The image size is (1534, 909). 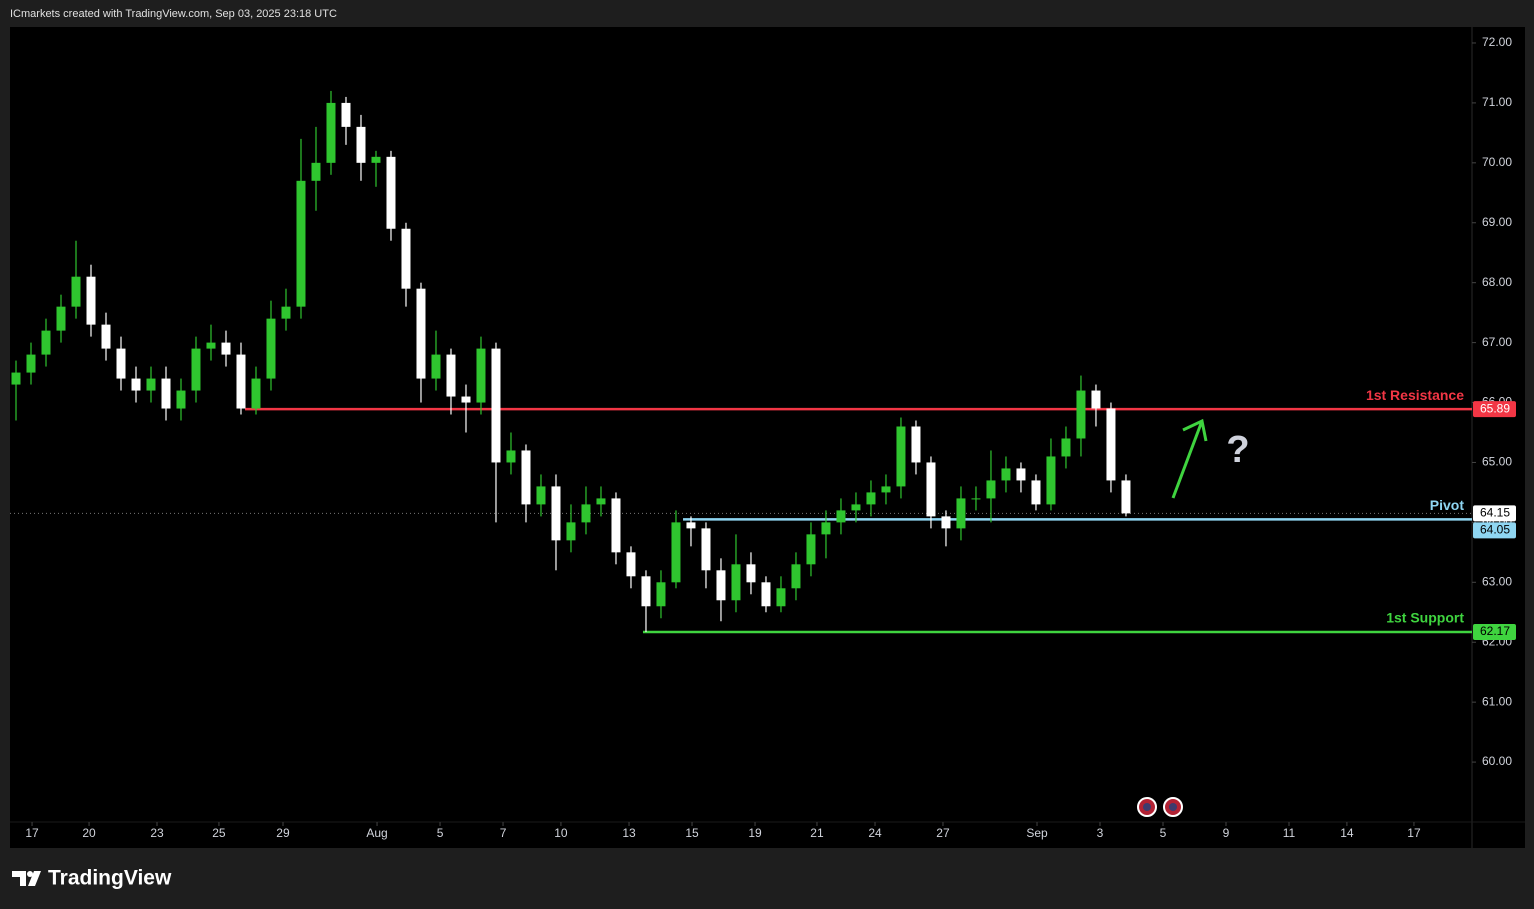 I want to click on y-tick-label: 61.00, so click(x=1497, y=701).